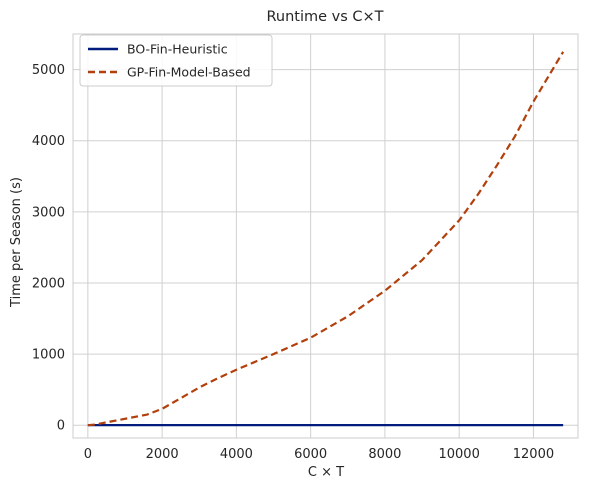 The height and width of the screenshot is (490, 590). I want to click on chart-title: Runtime vs C×T, so click(324, 17).